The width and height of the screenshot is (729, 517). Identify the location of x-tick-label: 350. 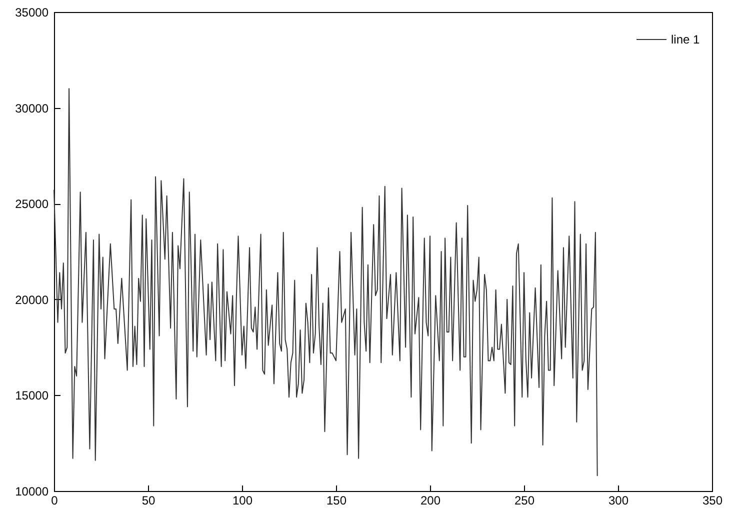
(712, 501).